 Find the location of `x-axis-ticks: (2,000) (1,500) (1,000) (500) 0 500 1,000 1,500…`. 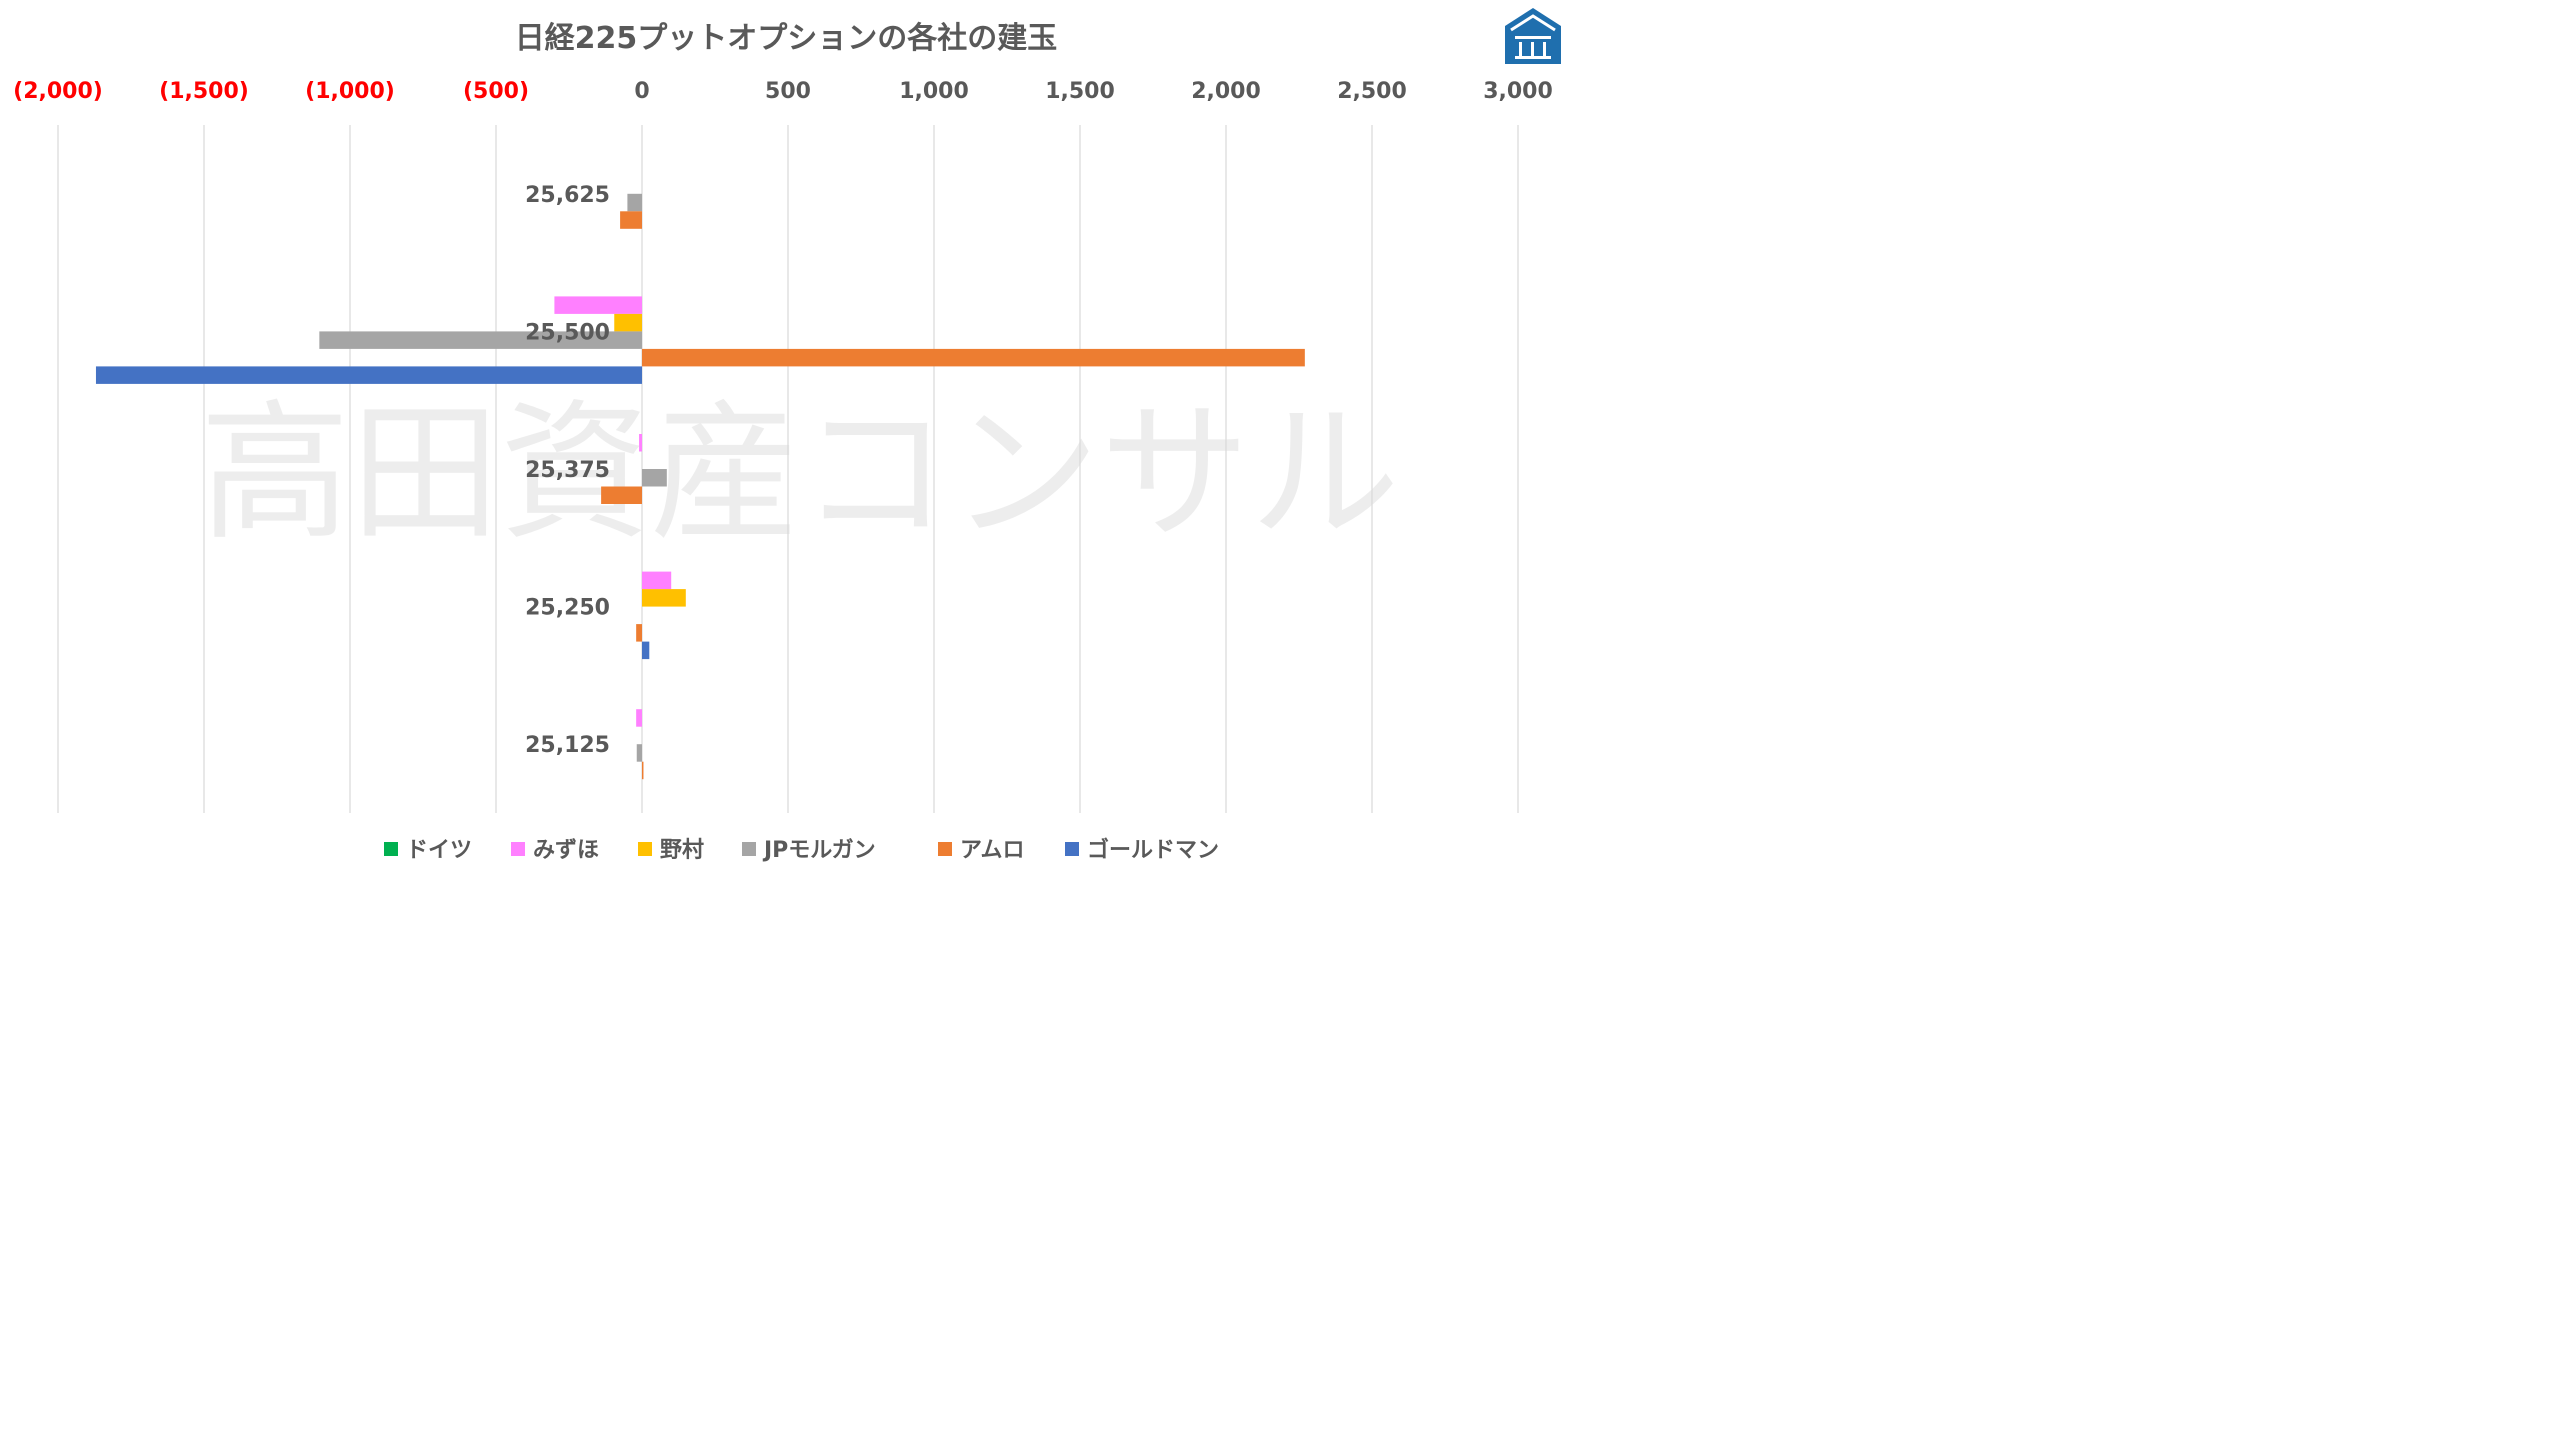

x-axis-ticks: (2,000) (1,500) (1,000) (500) 0 500 1,000 1,500… is located at coordinates (783, 91).